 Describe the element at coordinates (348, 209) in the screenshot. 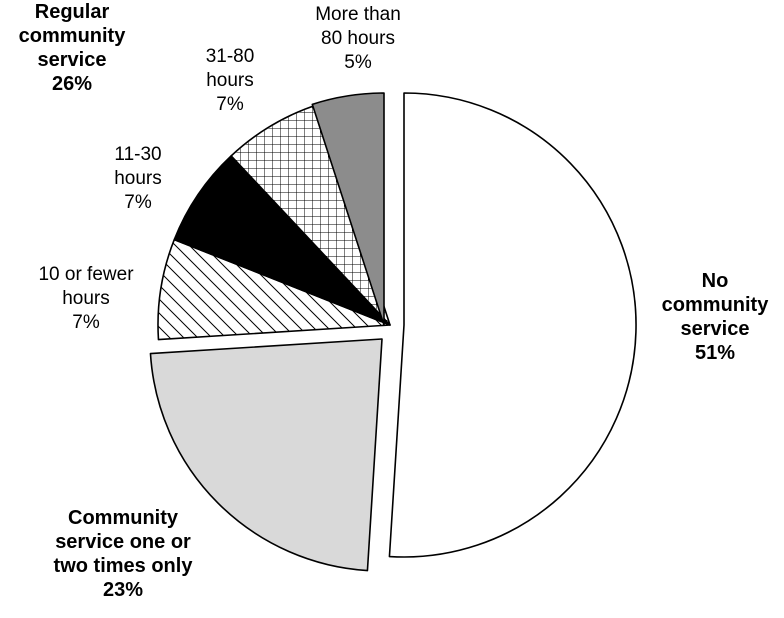

I see `pie-slice-gt80` at that location.